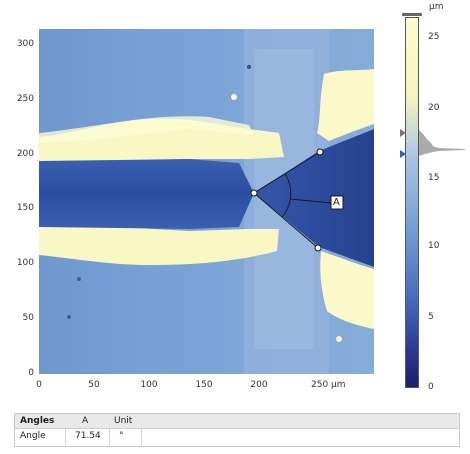  I want to click on histogram, so click(442, 145).